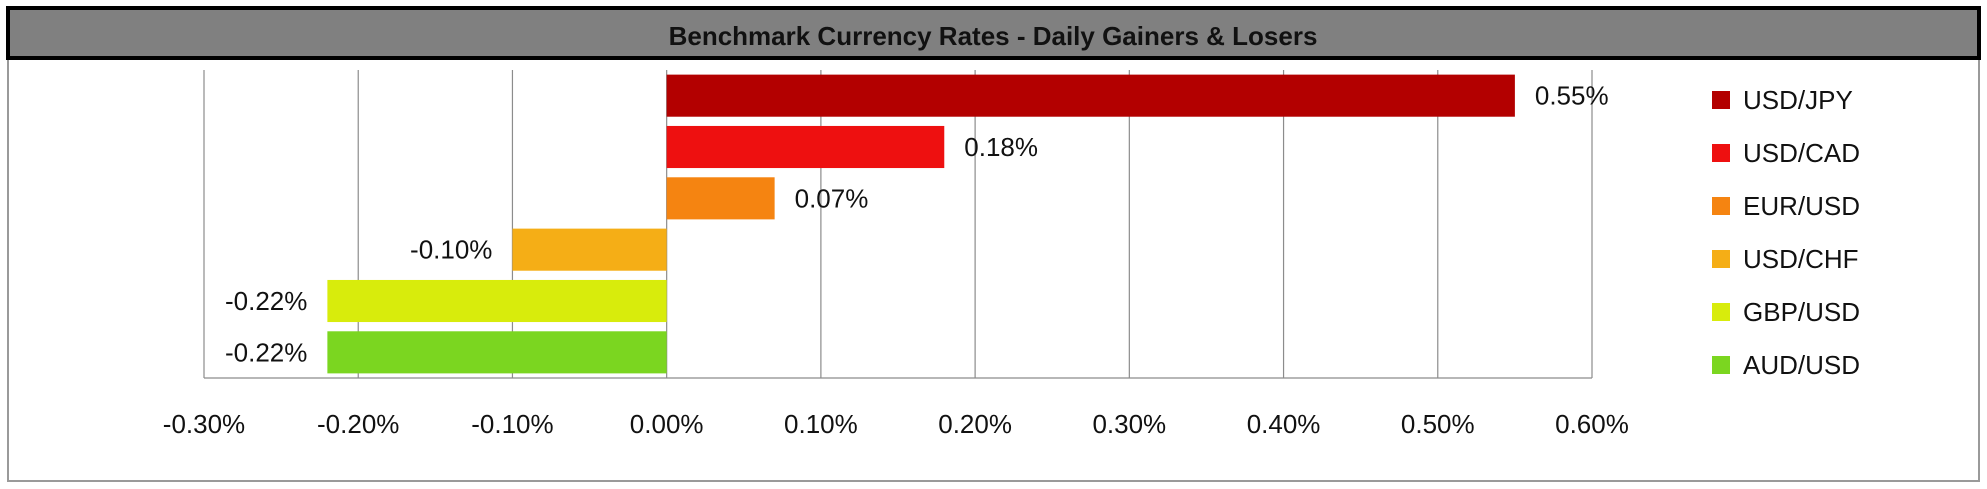 Image resolution: width=1987 pixels, height=489 pixels. What do you see at coordinates (1801, 365) in the screenshot?
I see `legend-label-aud-usd: AUD/USD` at bounding box center [1801, 365].